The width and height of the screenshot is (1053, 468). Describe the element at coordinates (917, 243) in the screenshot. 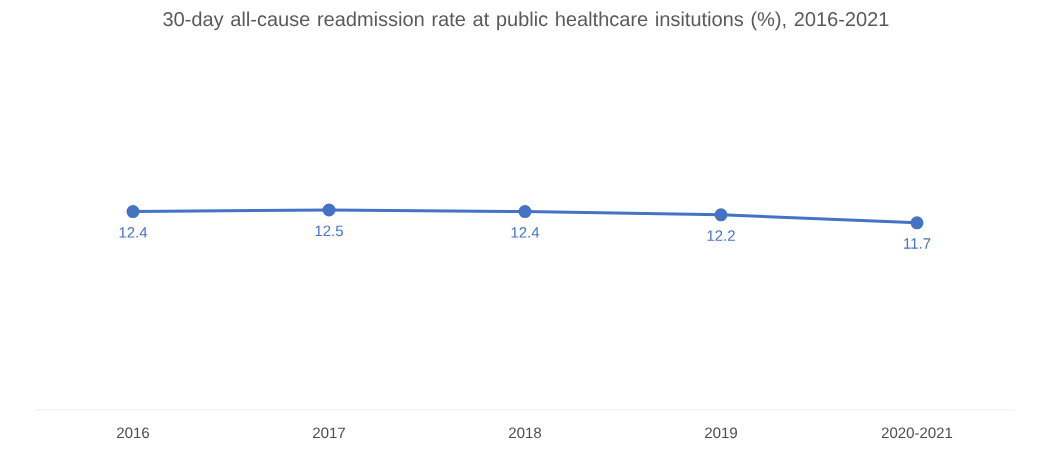

I see `data-label: 11.7` at that location.